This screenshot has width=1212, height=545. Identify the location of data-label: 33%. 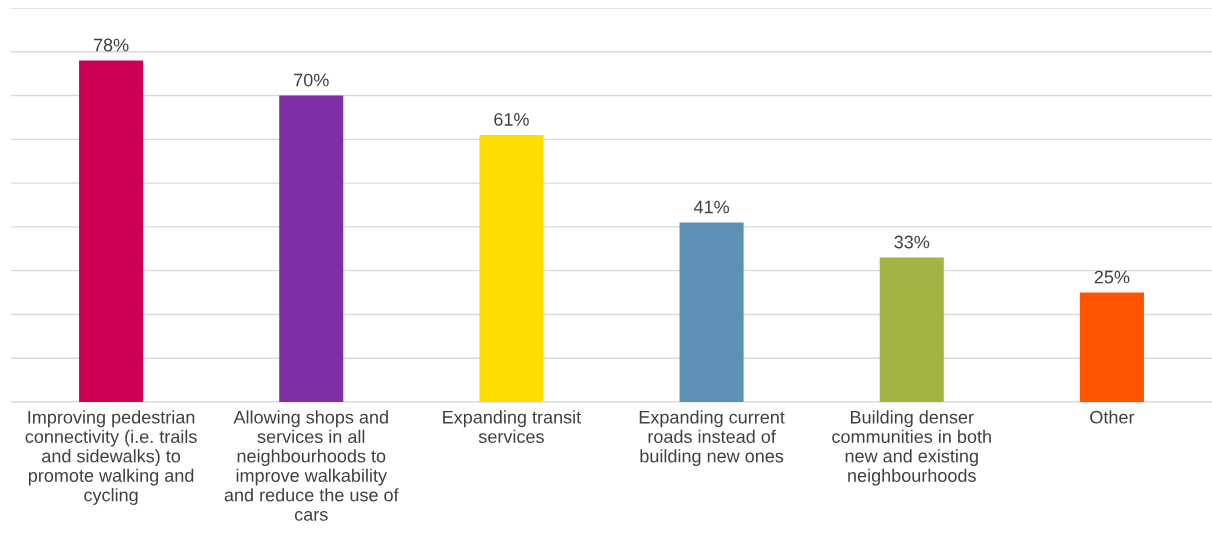
(912, 242).